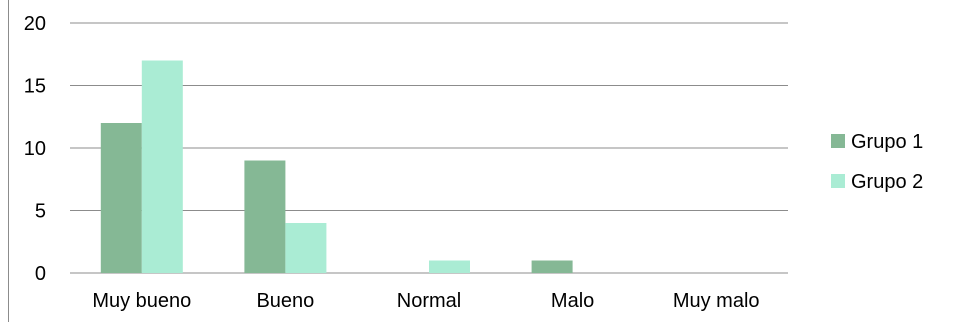 The image size is (960, 322). Describe the element at coordinates (8, 161) in the screenshot. I see `frame-border` at that location.